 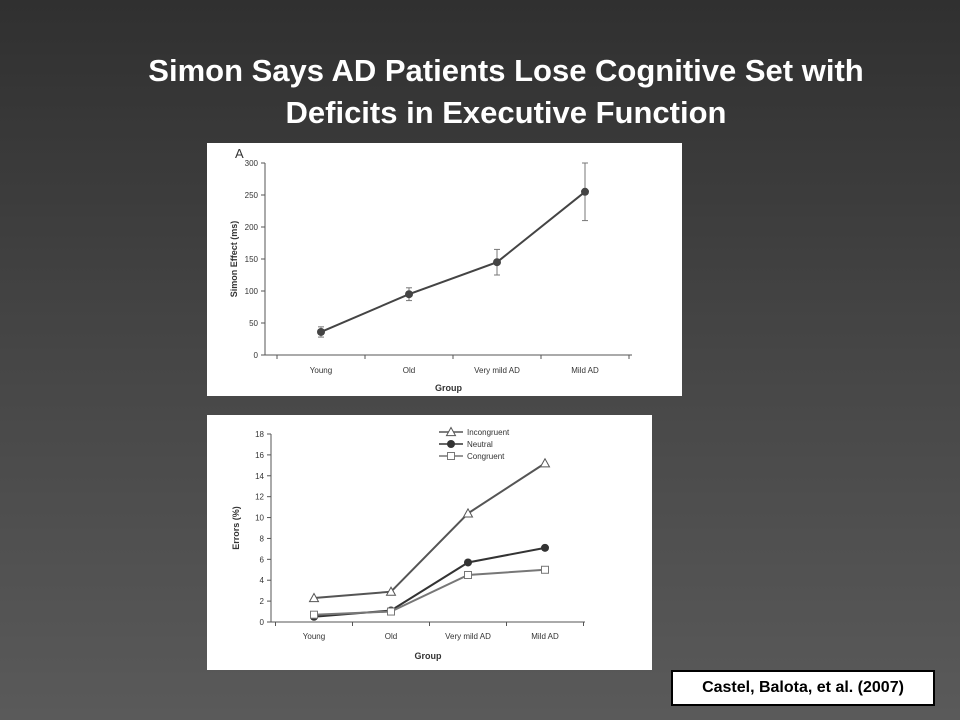 What do you see at coordinates (391, 636) in the screenshot?
I see `chart-b-x-tick-label: Old` at bounding box center [391, 636].